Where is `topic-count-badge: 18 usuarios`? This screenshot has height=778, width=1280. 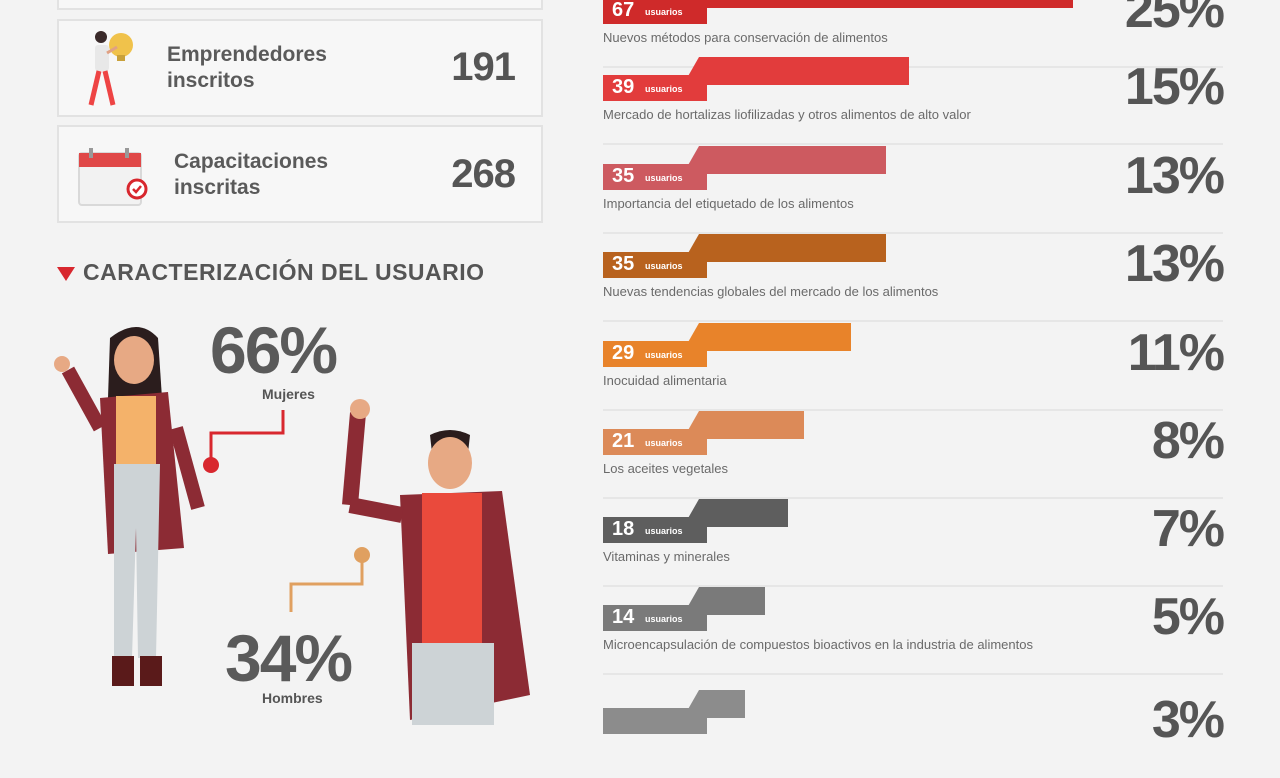 topic-count-badge: 18 usuarios is located at coordinates (655, 530).